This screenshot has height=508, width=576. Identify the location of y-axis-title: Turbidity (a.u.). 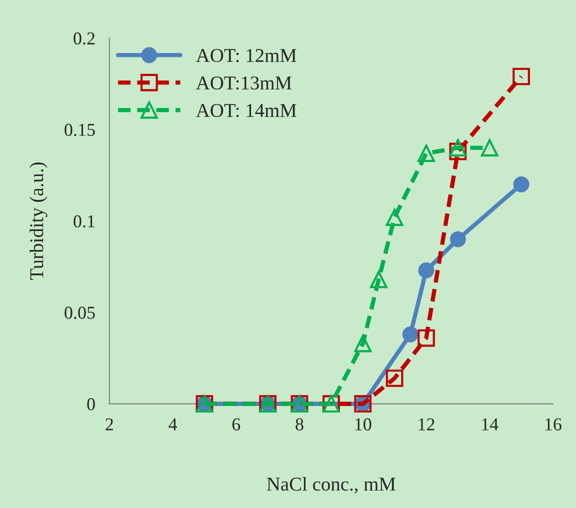
(39, 221).